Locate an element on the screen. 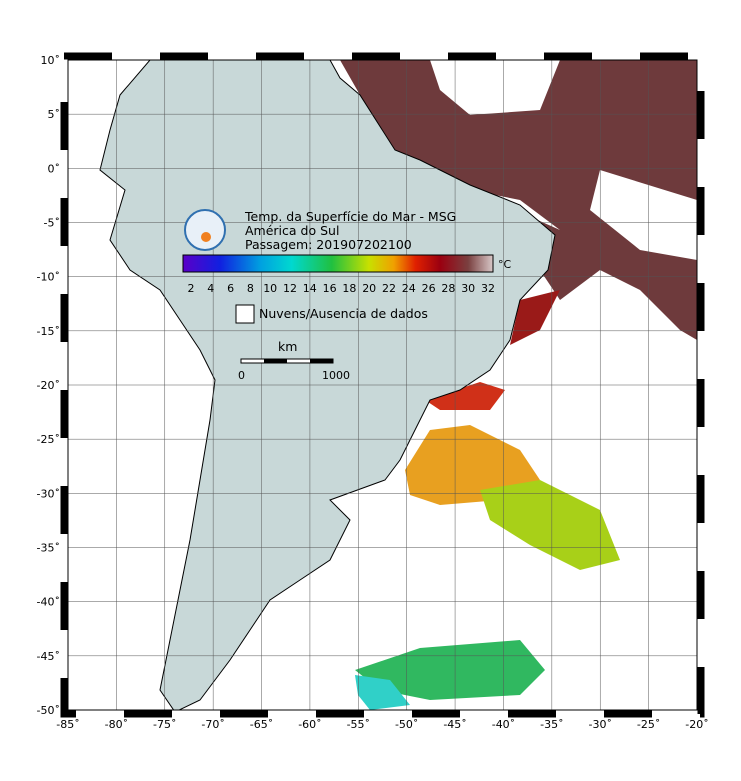 The image size is (741, 781). lon-label: -40˚ is located at coordinates (503, 724).